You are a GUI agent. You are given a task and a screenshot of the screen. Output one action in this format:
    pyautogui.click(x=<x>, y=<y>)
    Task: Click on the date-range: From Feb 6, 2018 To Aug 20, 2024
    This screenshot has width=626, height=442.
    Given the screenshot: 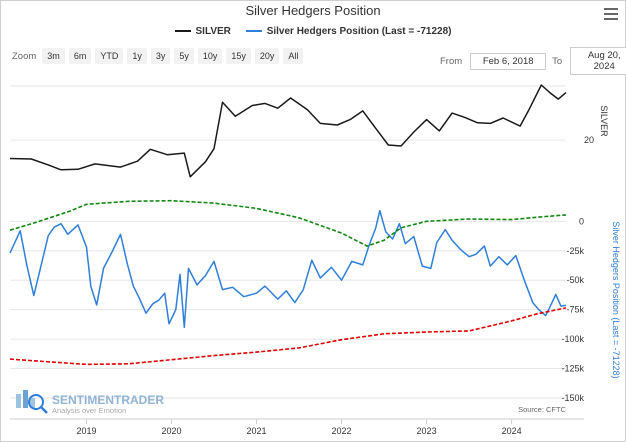 What is the action you would take?
    pyautogui.click(x=533, y=61)
    